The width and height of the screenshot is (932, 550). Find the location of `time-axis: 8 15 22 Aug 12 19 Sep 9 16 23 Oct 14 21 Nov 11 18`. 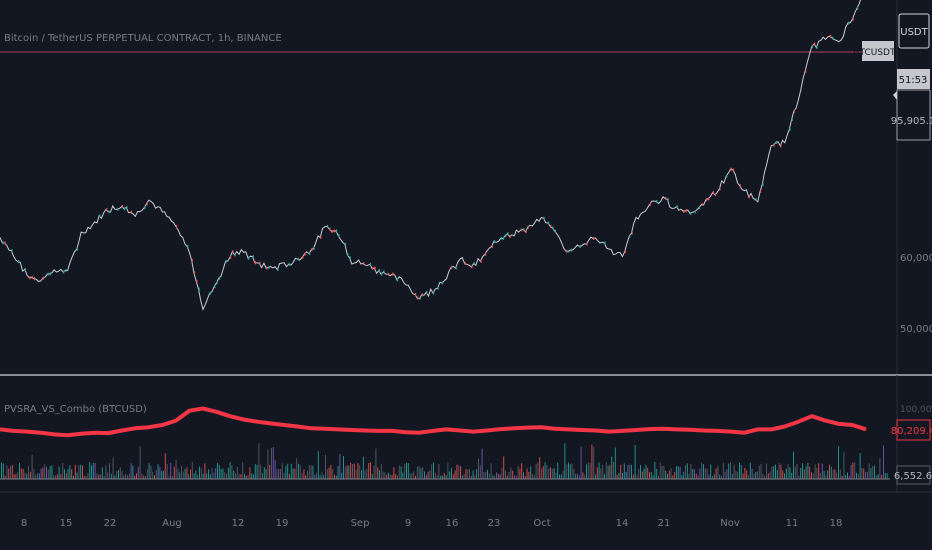

time-axis: 8 15 22 Aug 12 19 Sep 9 16 23 Oct 14 21 Nov 11 18 is located at coordinates (432, 523).